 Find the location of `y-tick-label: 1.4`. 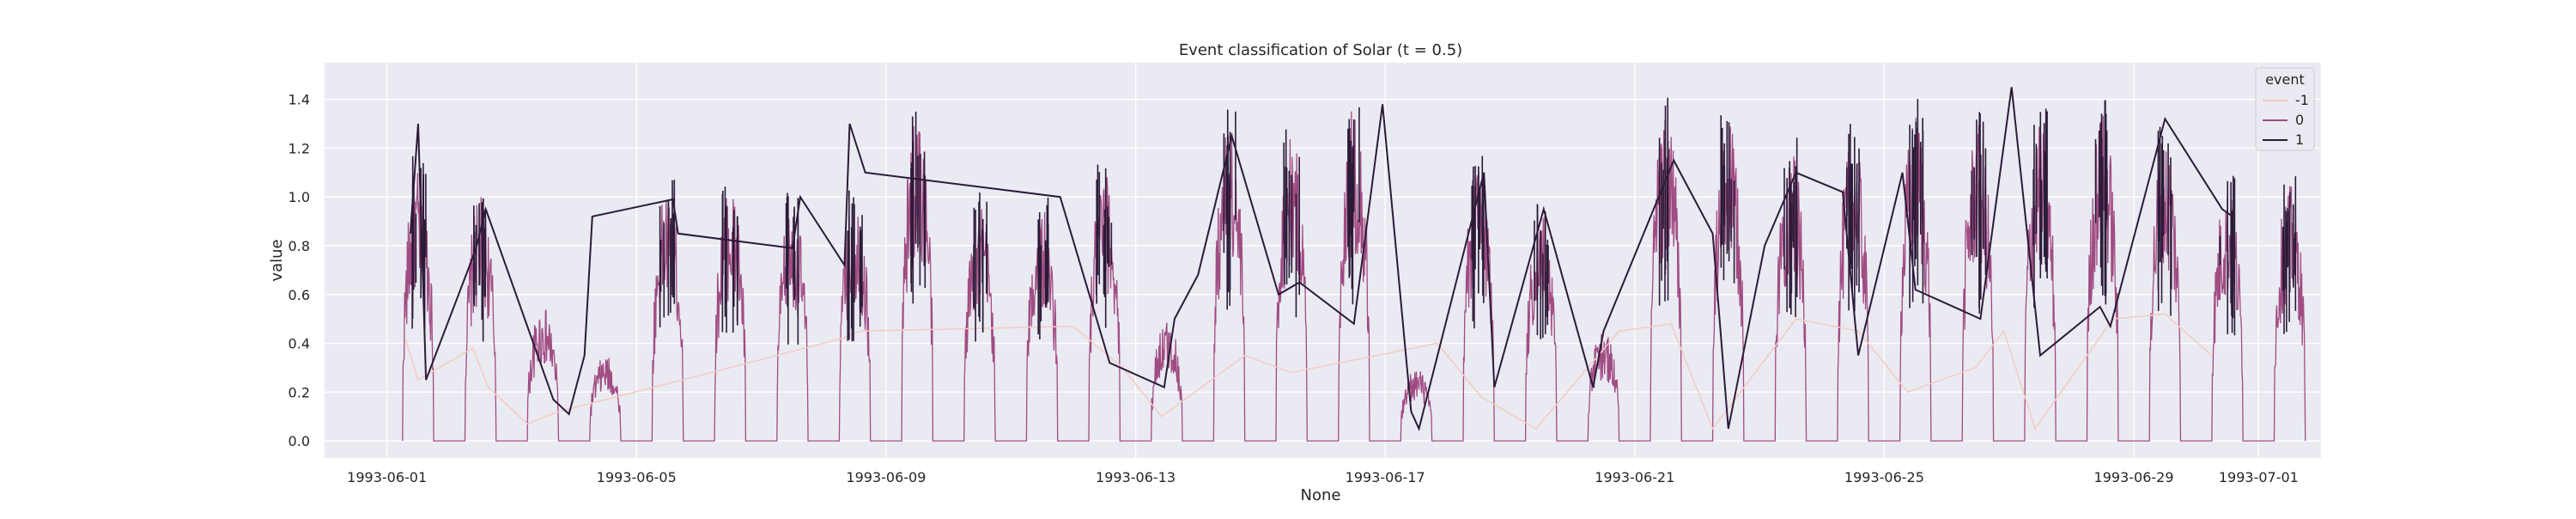

y-tick-label: 1.4 is located at coordinates (300, 100).